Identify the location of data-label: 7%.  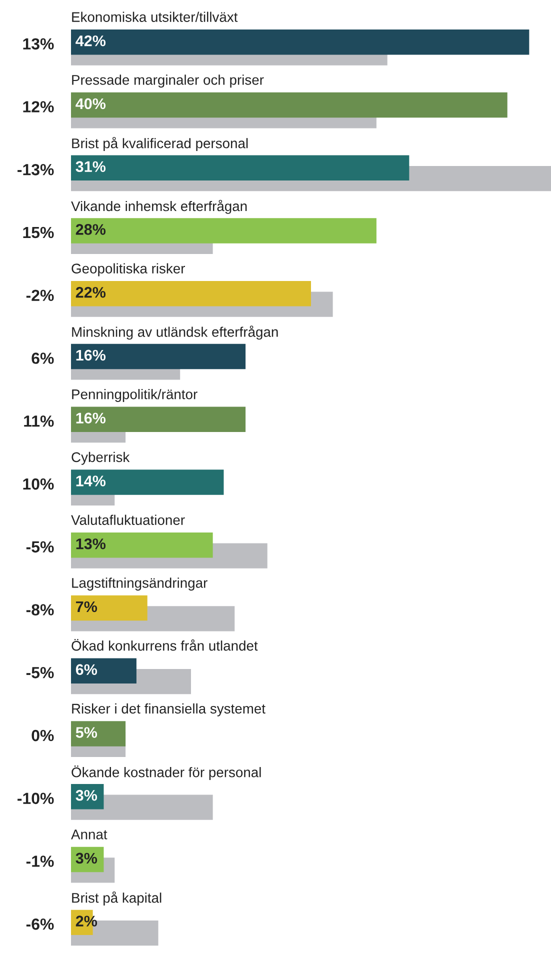
(87, 606).